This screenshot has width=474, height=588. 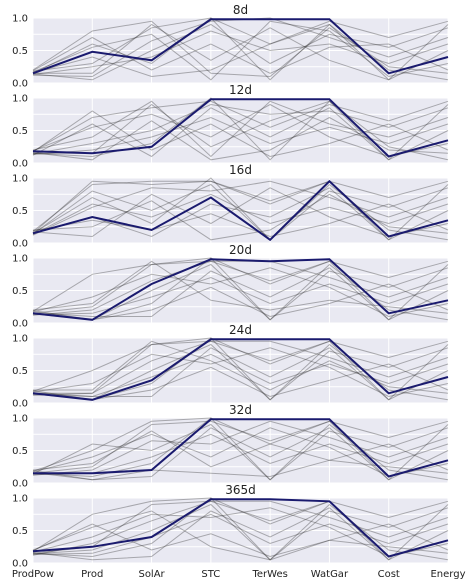 What do you see at coordinates (240, 90) in the screenshot?
I see `panel-title: 12d` at bounding box center [240, 90].